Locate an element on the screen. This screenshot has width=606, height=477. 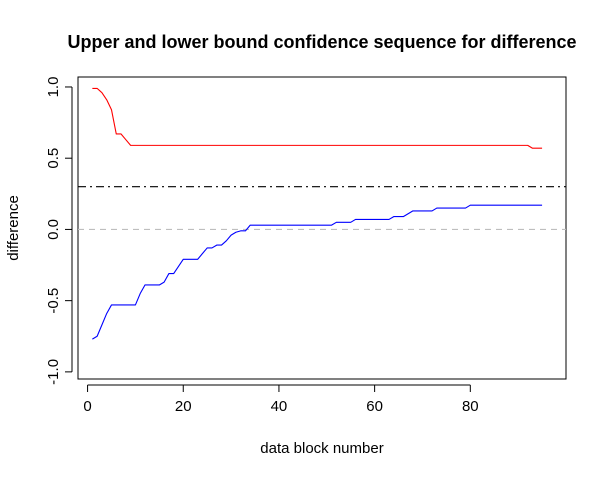
x-axis-label: data block number is located at coordinates (321, 448).